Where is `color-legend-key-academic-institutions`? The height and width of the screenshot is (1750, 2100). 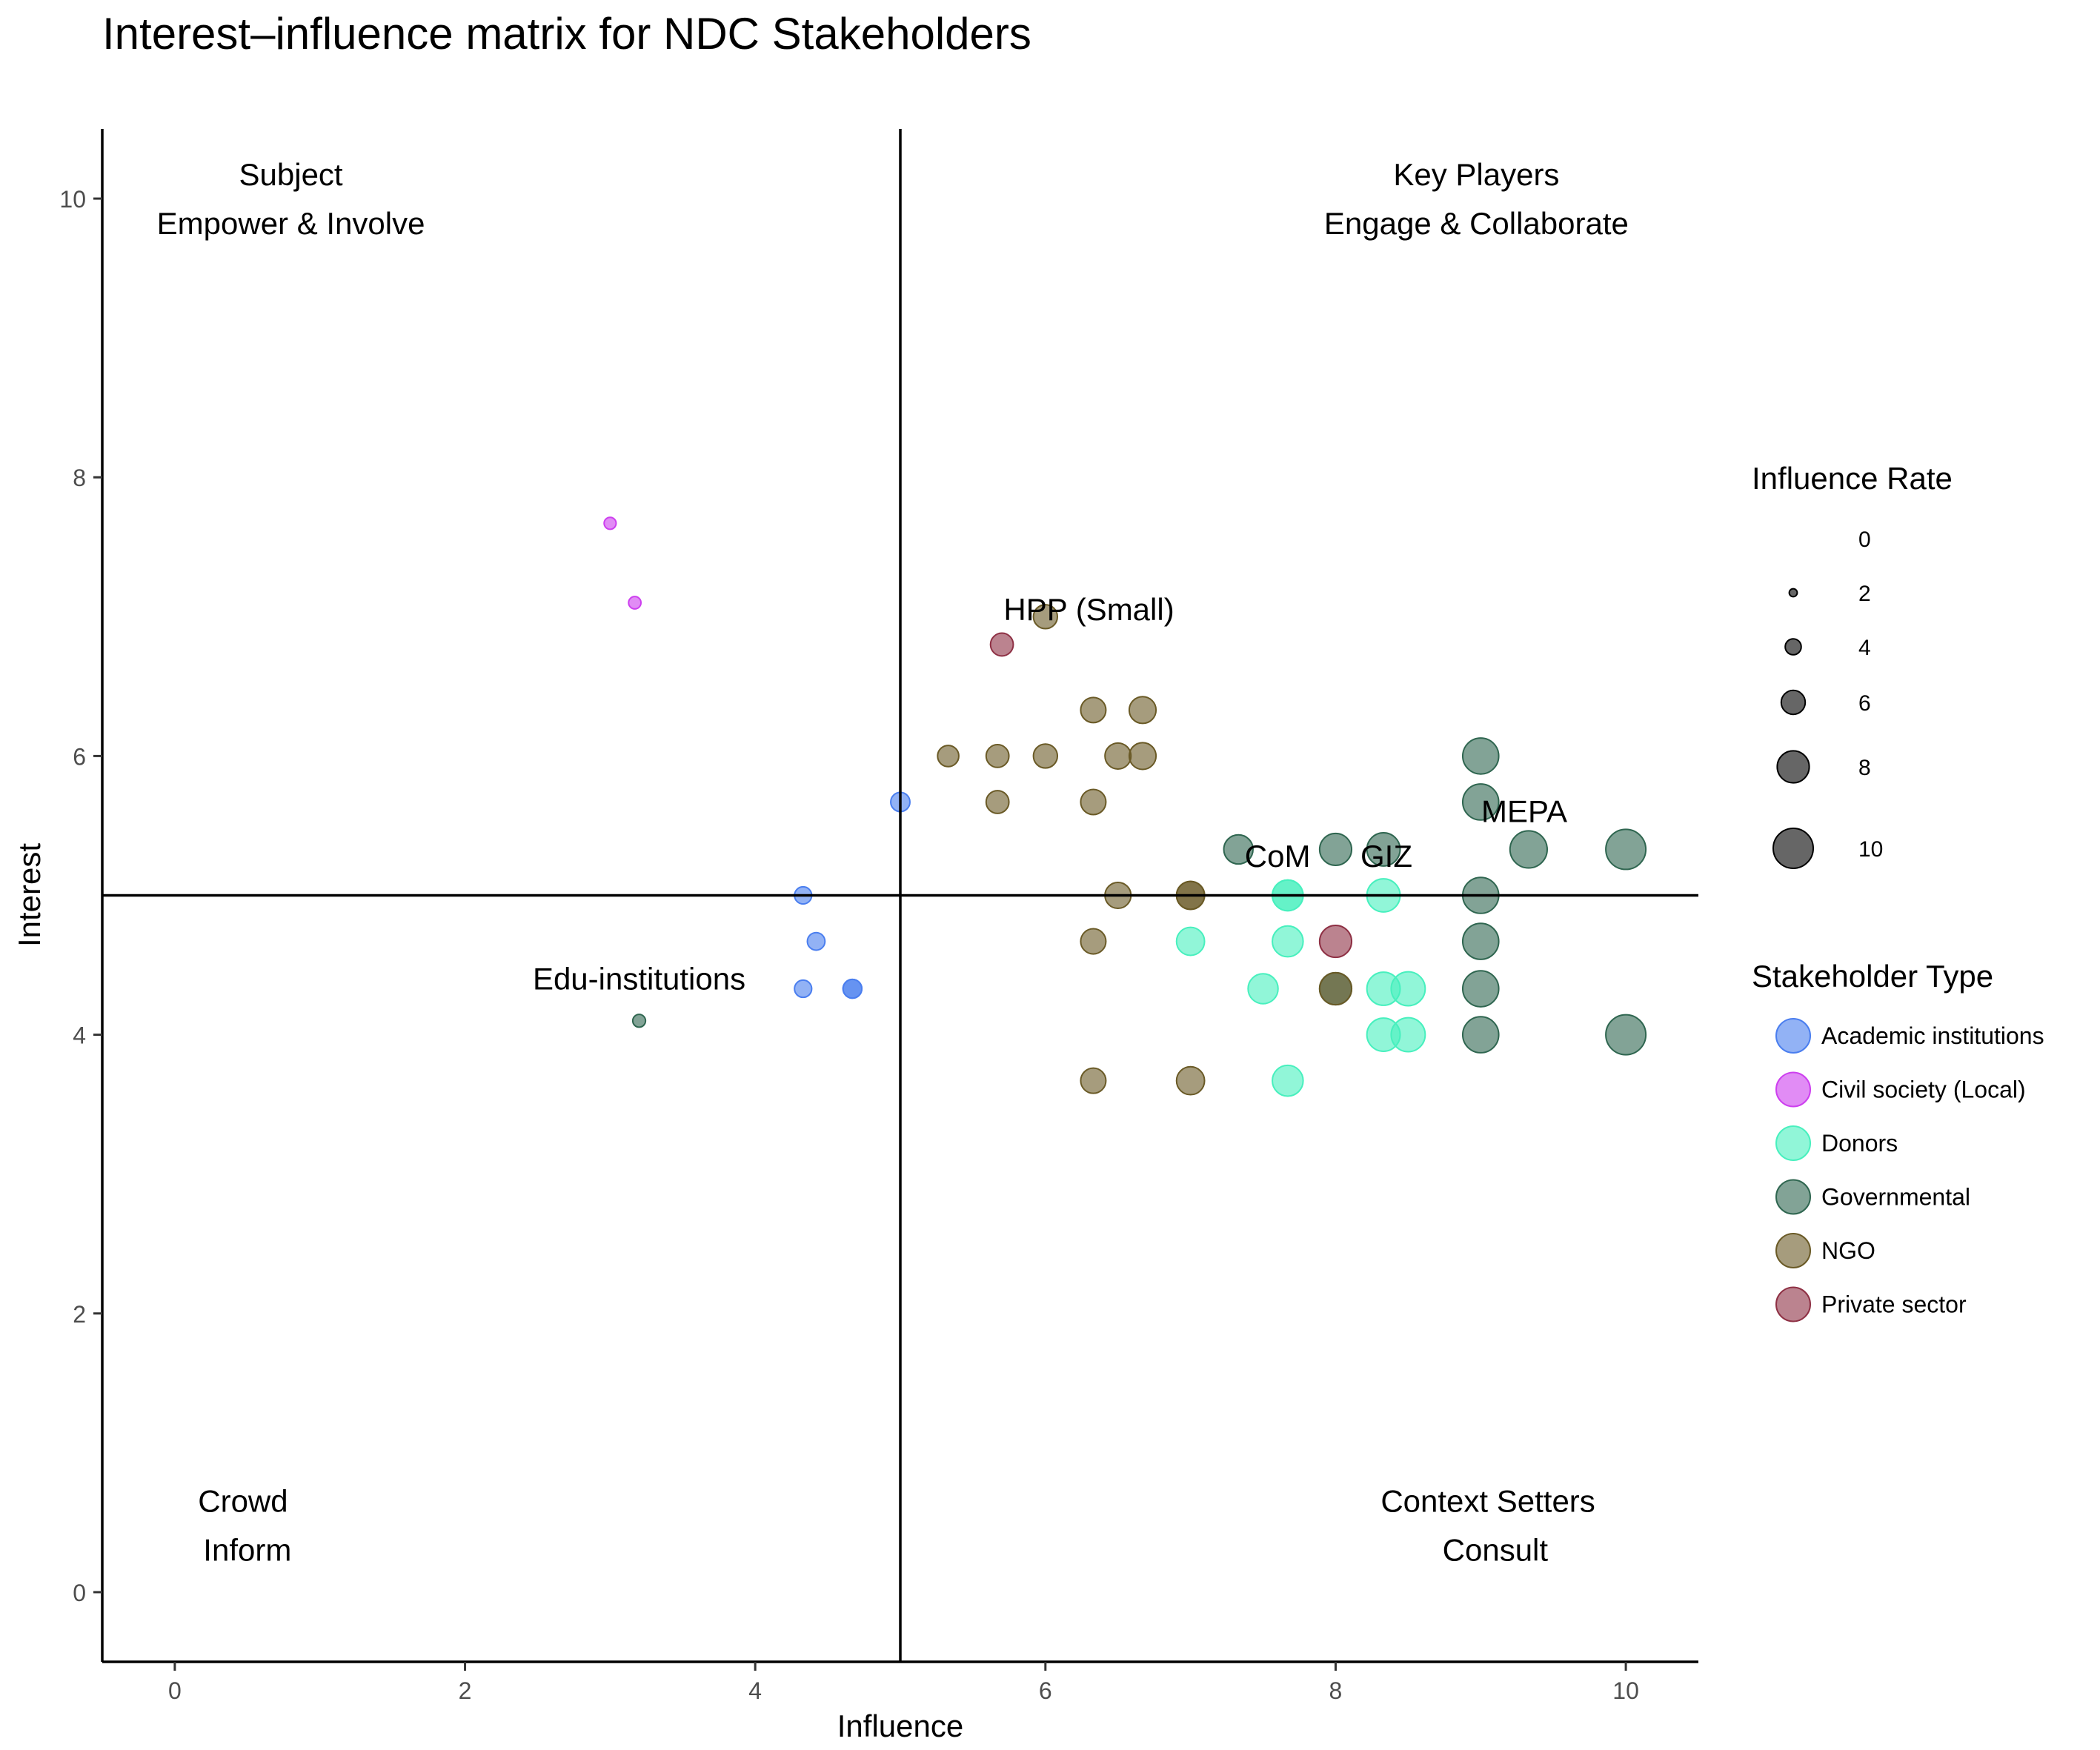 color-legend-key-academic-institutions is located at coordinates (1793, 1036).